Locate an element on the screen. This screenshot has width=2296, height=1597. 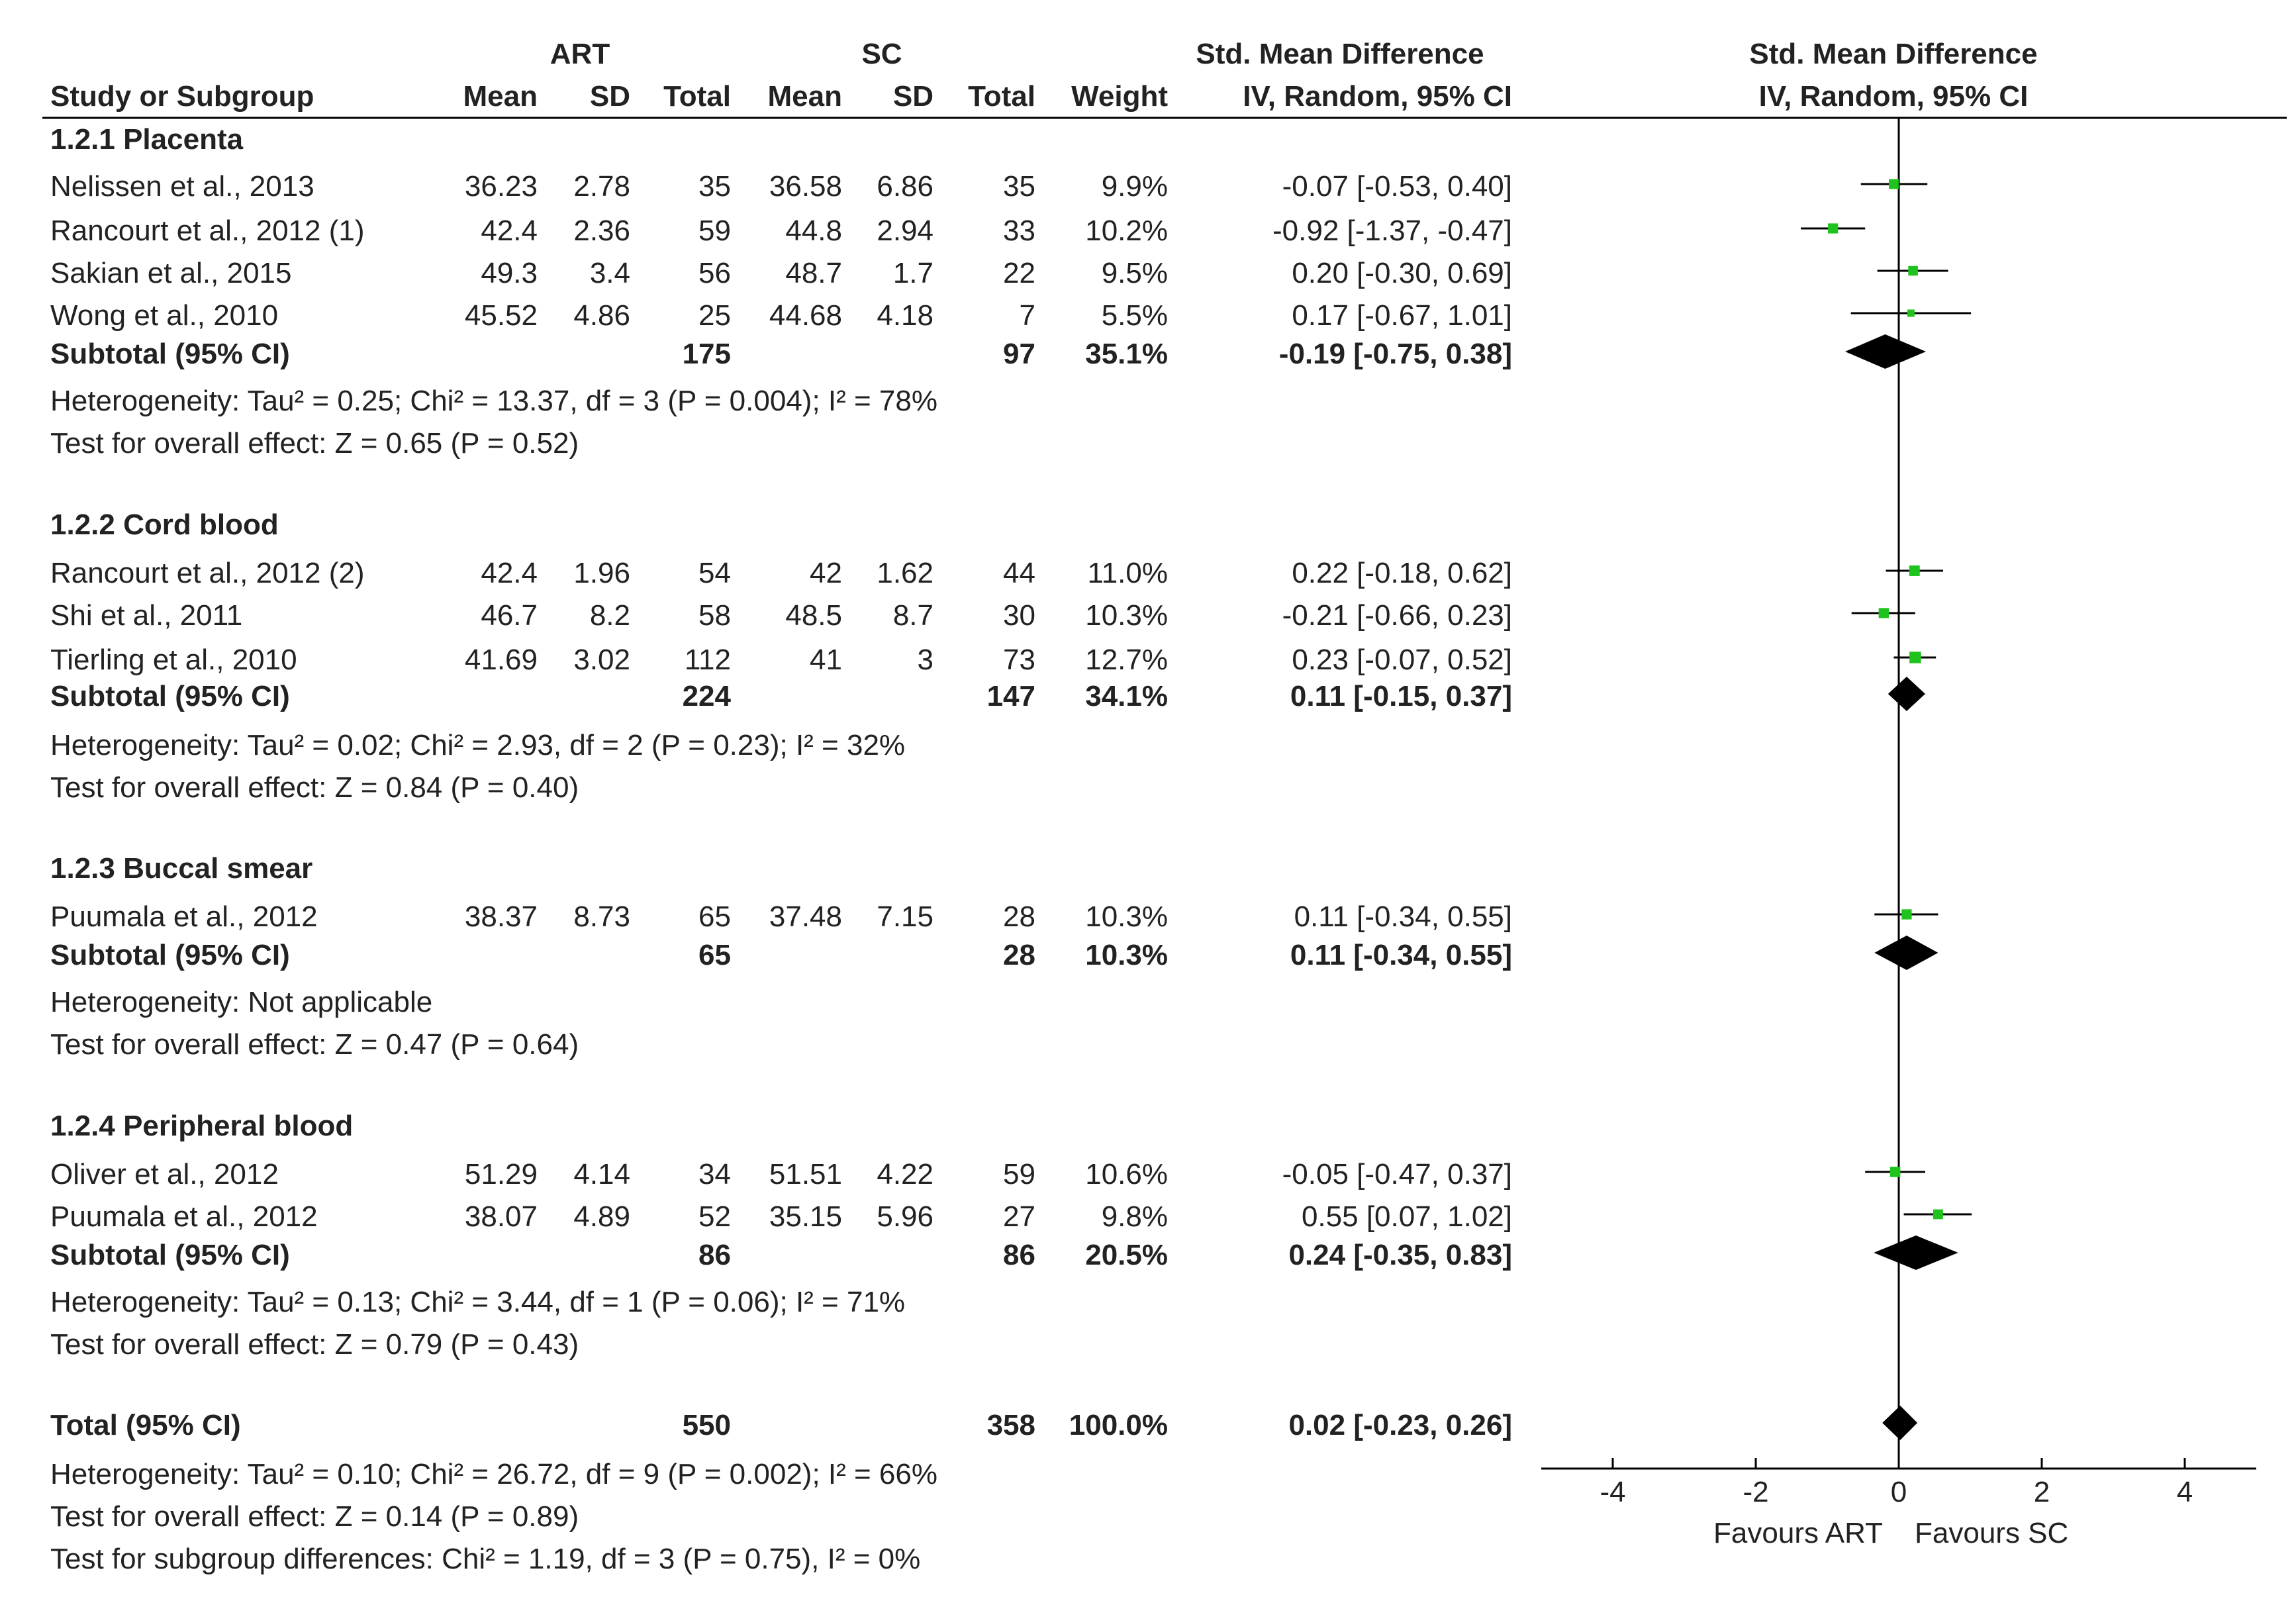
art-total-value: 54 is located at coordinates (714, 573).